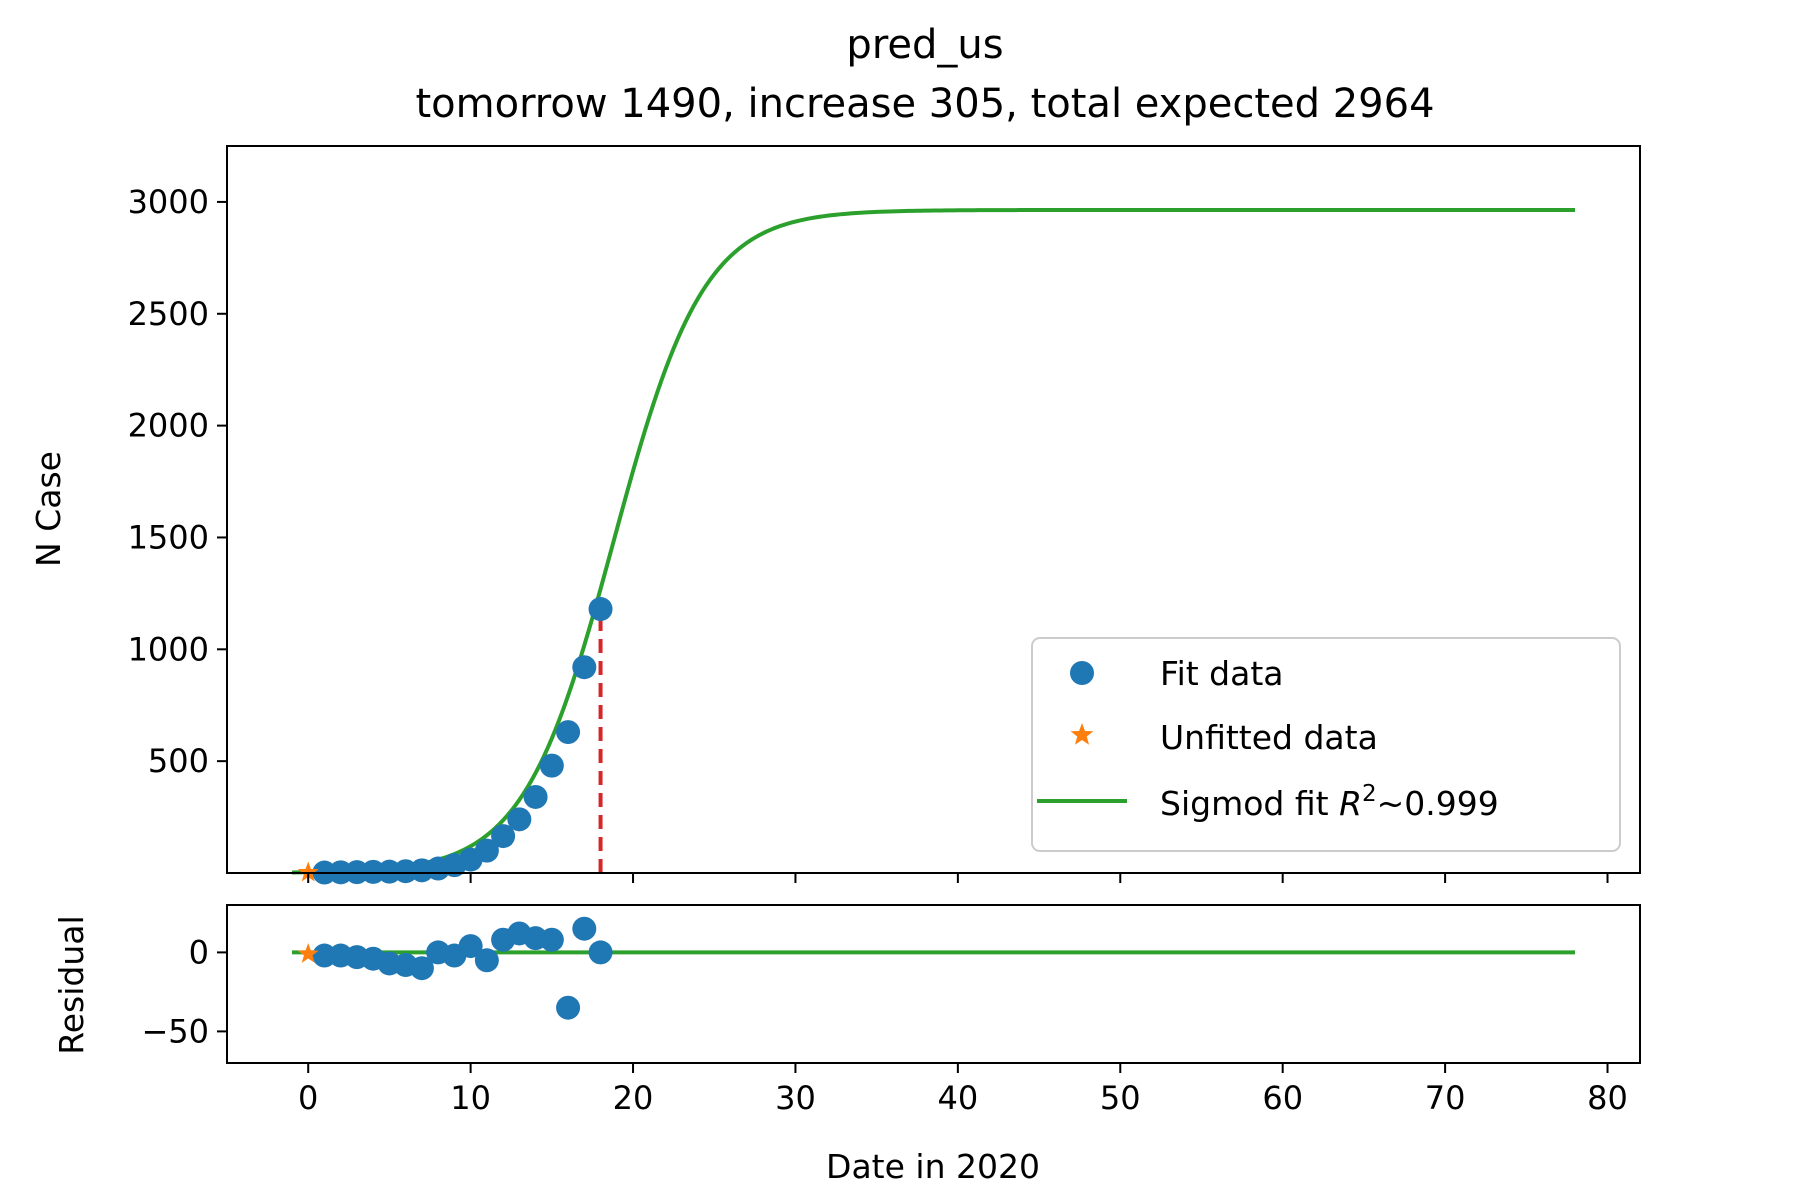  What do you see at coordinates (71, 984) in the screenshot?
I see `residual-y-axis-label: Residual` at bounding box center [71, 984].